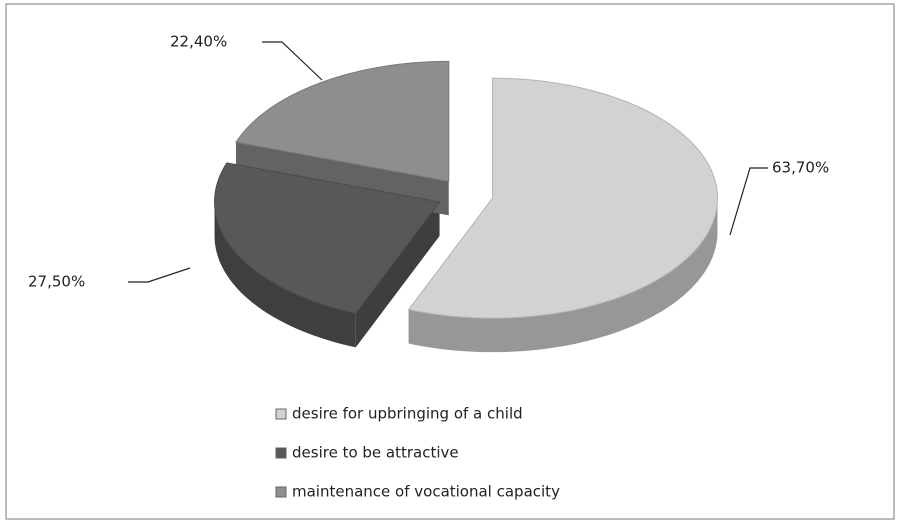 This screenshot has height=523, width=902. I want to click on data-label: 22,40%, so click(198, 42).